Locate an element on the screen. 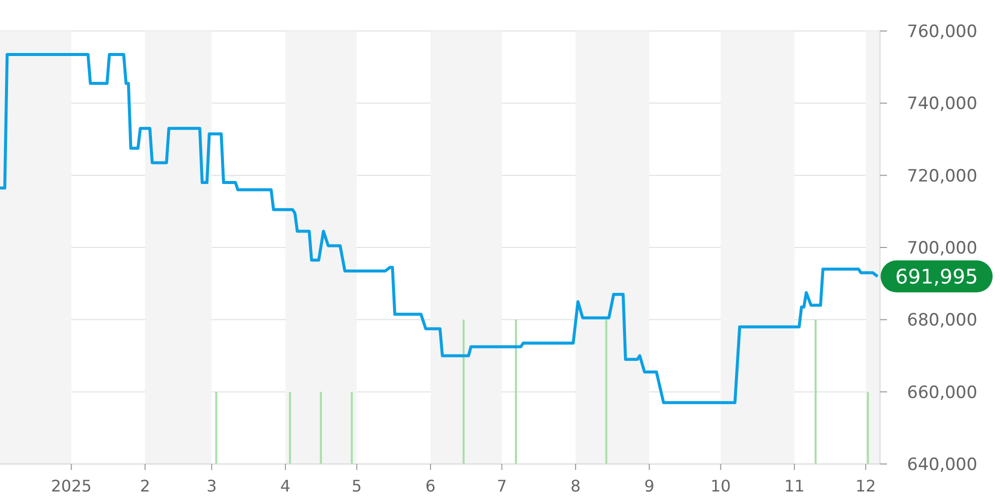 This screenshot has height=500, width=1000. y-tick-label: 640,000 is located at coordinates (942, 465).